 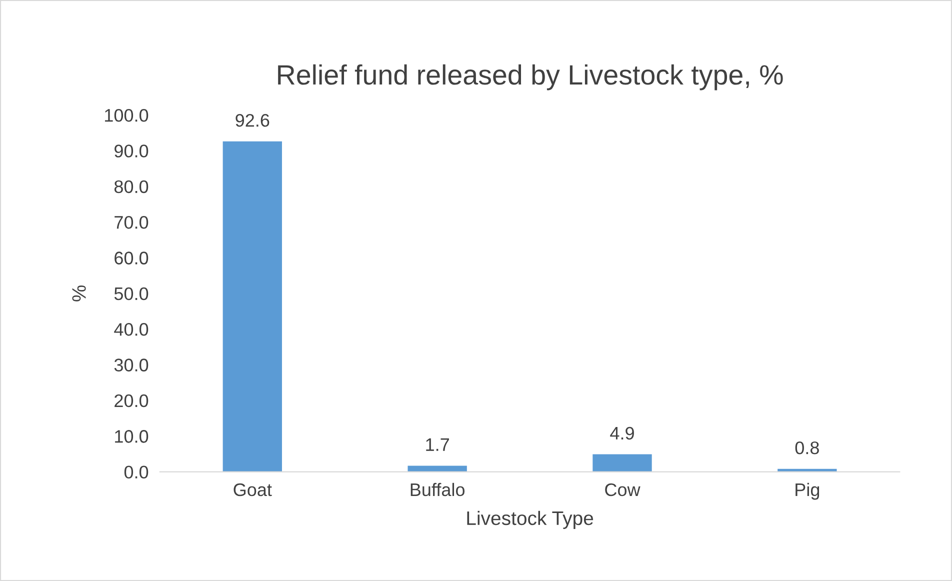 I want to click on x-tick-label: Pig, so click(x=808, y=491).